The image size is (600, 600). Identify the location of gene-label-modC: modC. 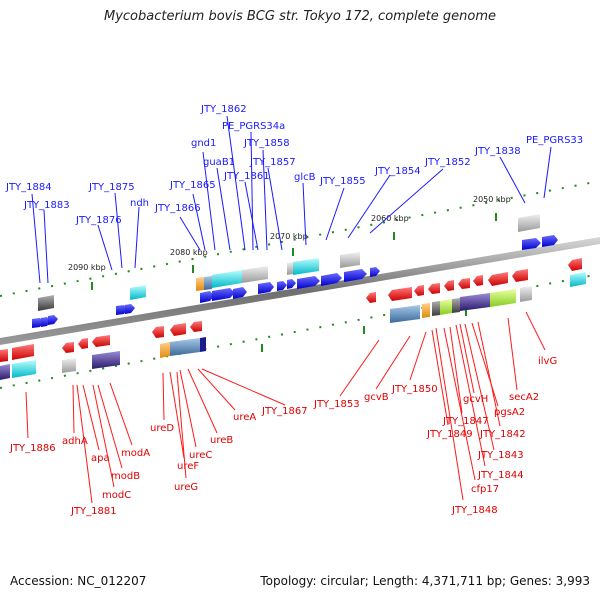
(116, 495).